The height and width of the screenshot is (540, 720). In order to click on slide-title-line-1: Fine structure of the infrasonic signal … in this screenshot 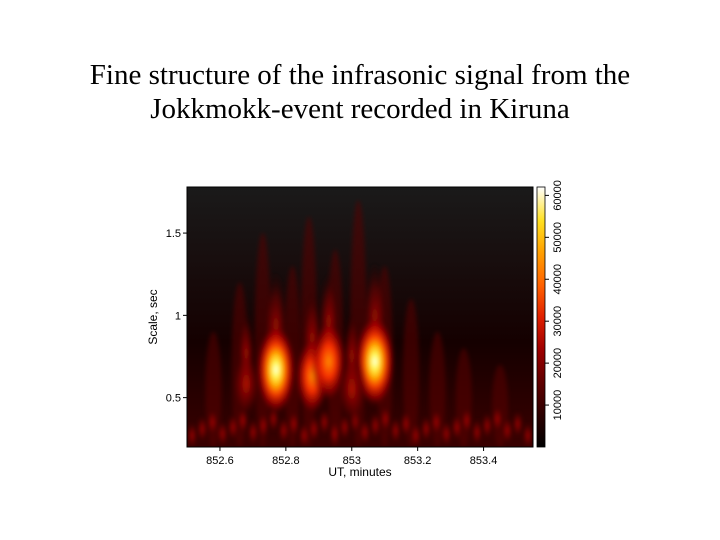, I will do `click(360, 75)`.